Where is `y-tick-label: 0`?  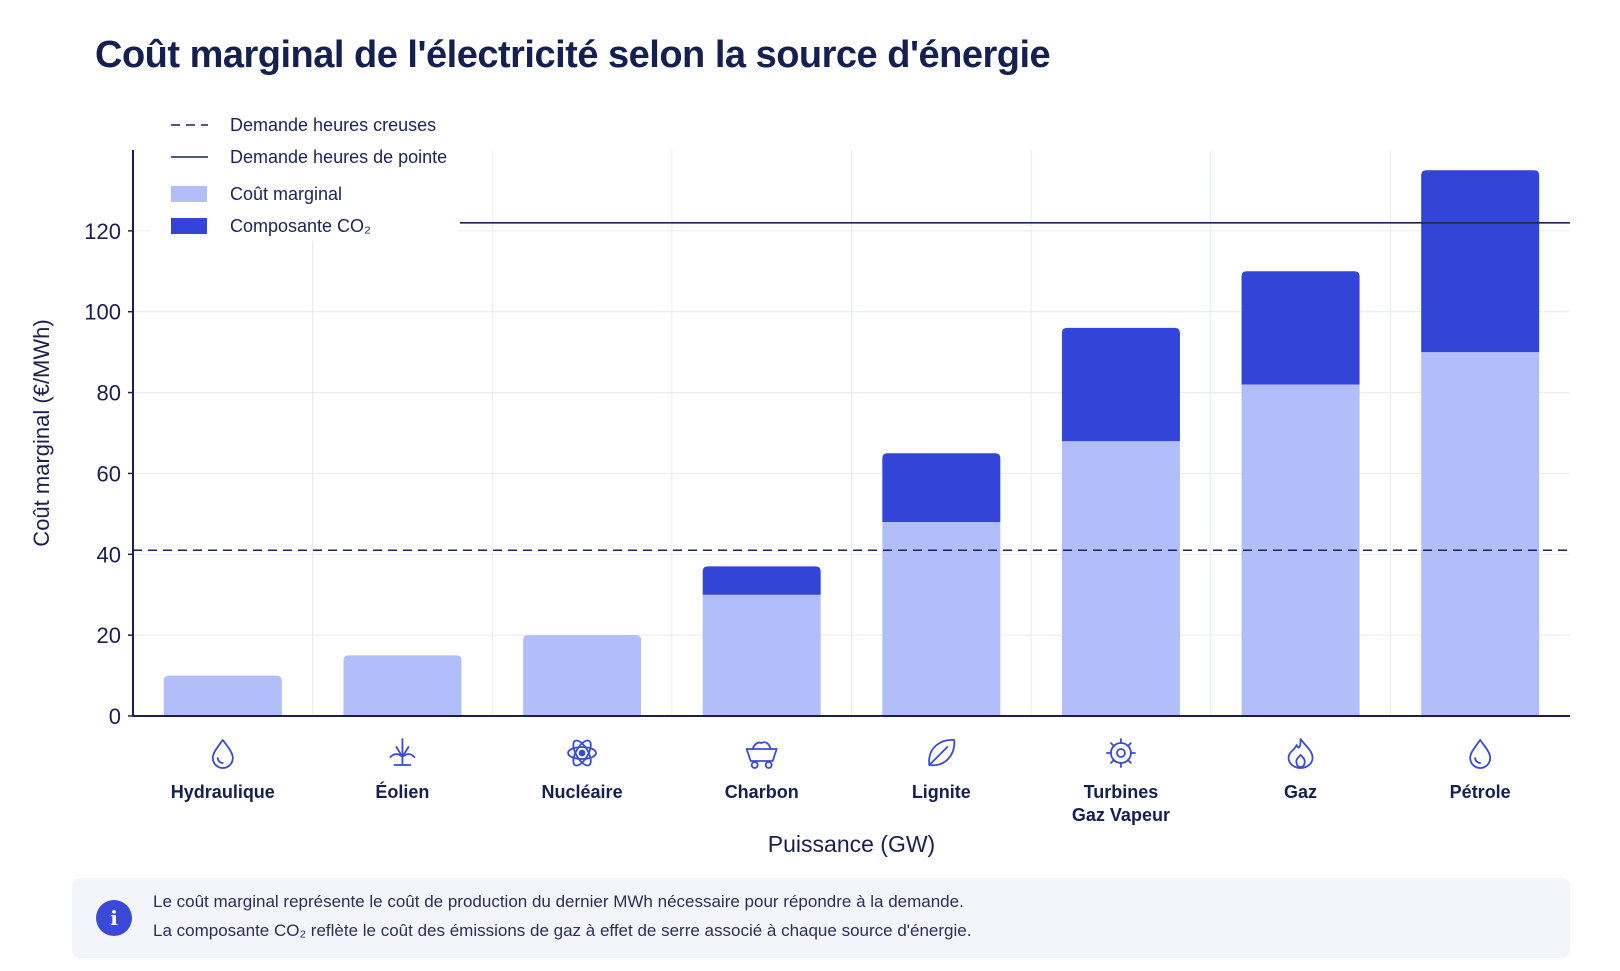
y-tick-label: 0 is located at coordinates (115, 716).